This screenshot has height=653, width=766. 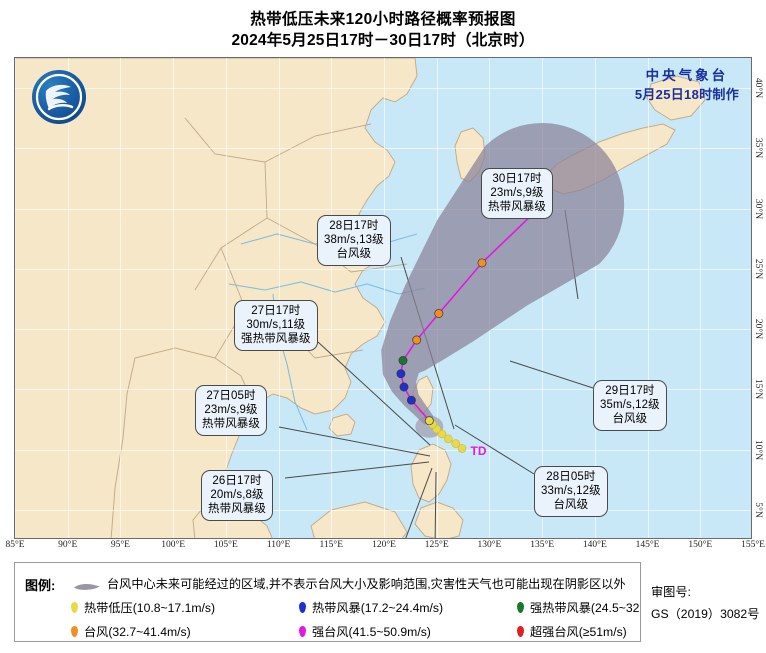 What do you see at coordinates (225, 545) in the screenshot?
I see `lon-tick-label: 105°E` at bounding box center [225, 545].